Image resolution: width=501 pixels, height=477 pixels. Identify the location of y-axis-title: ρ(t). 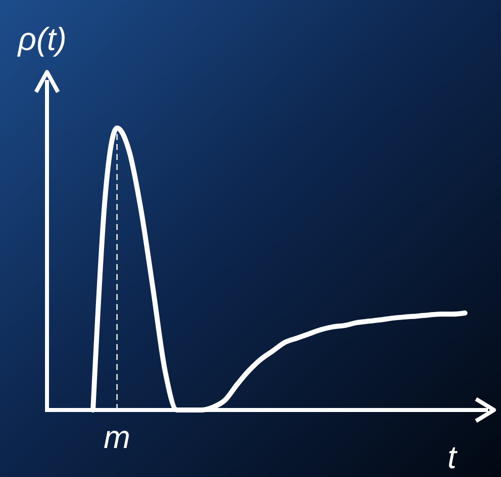
(42, 39).